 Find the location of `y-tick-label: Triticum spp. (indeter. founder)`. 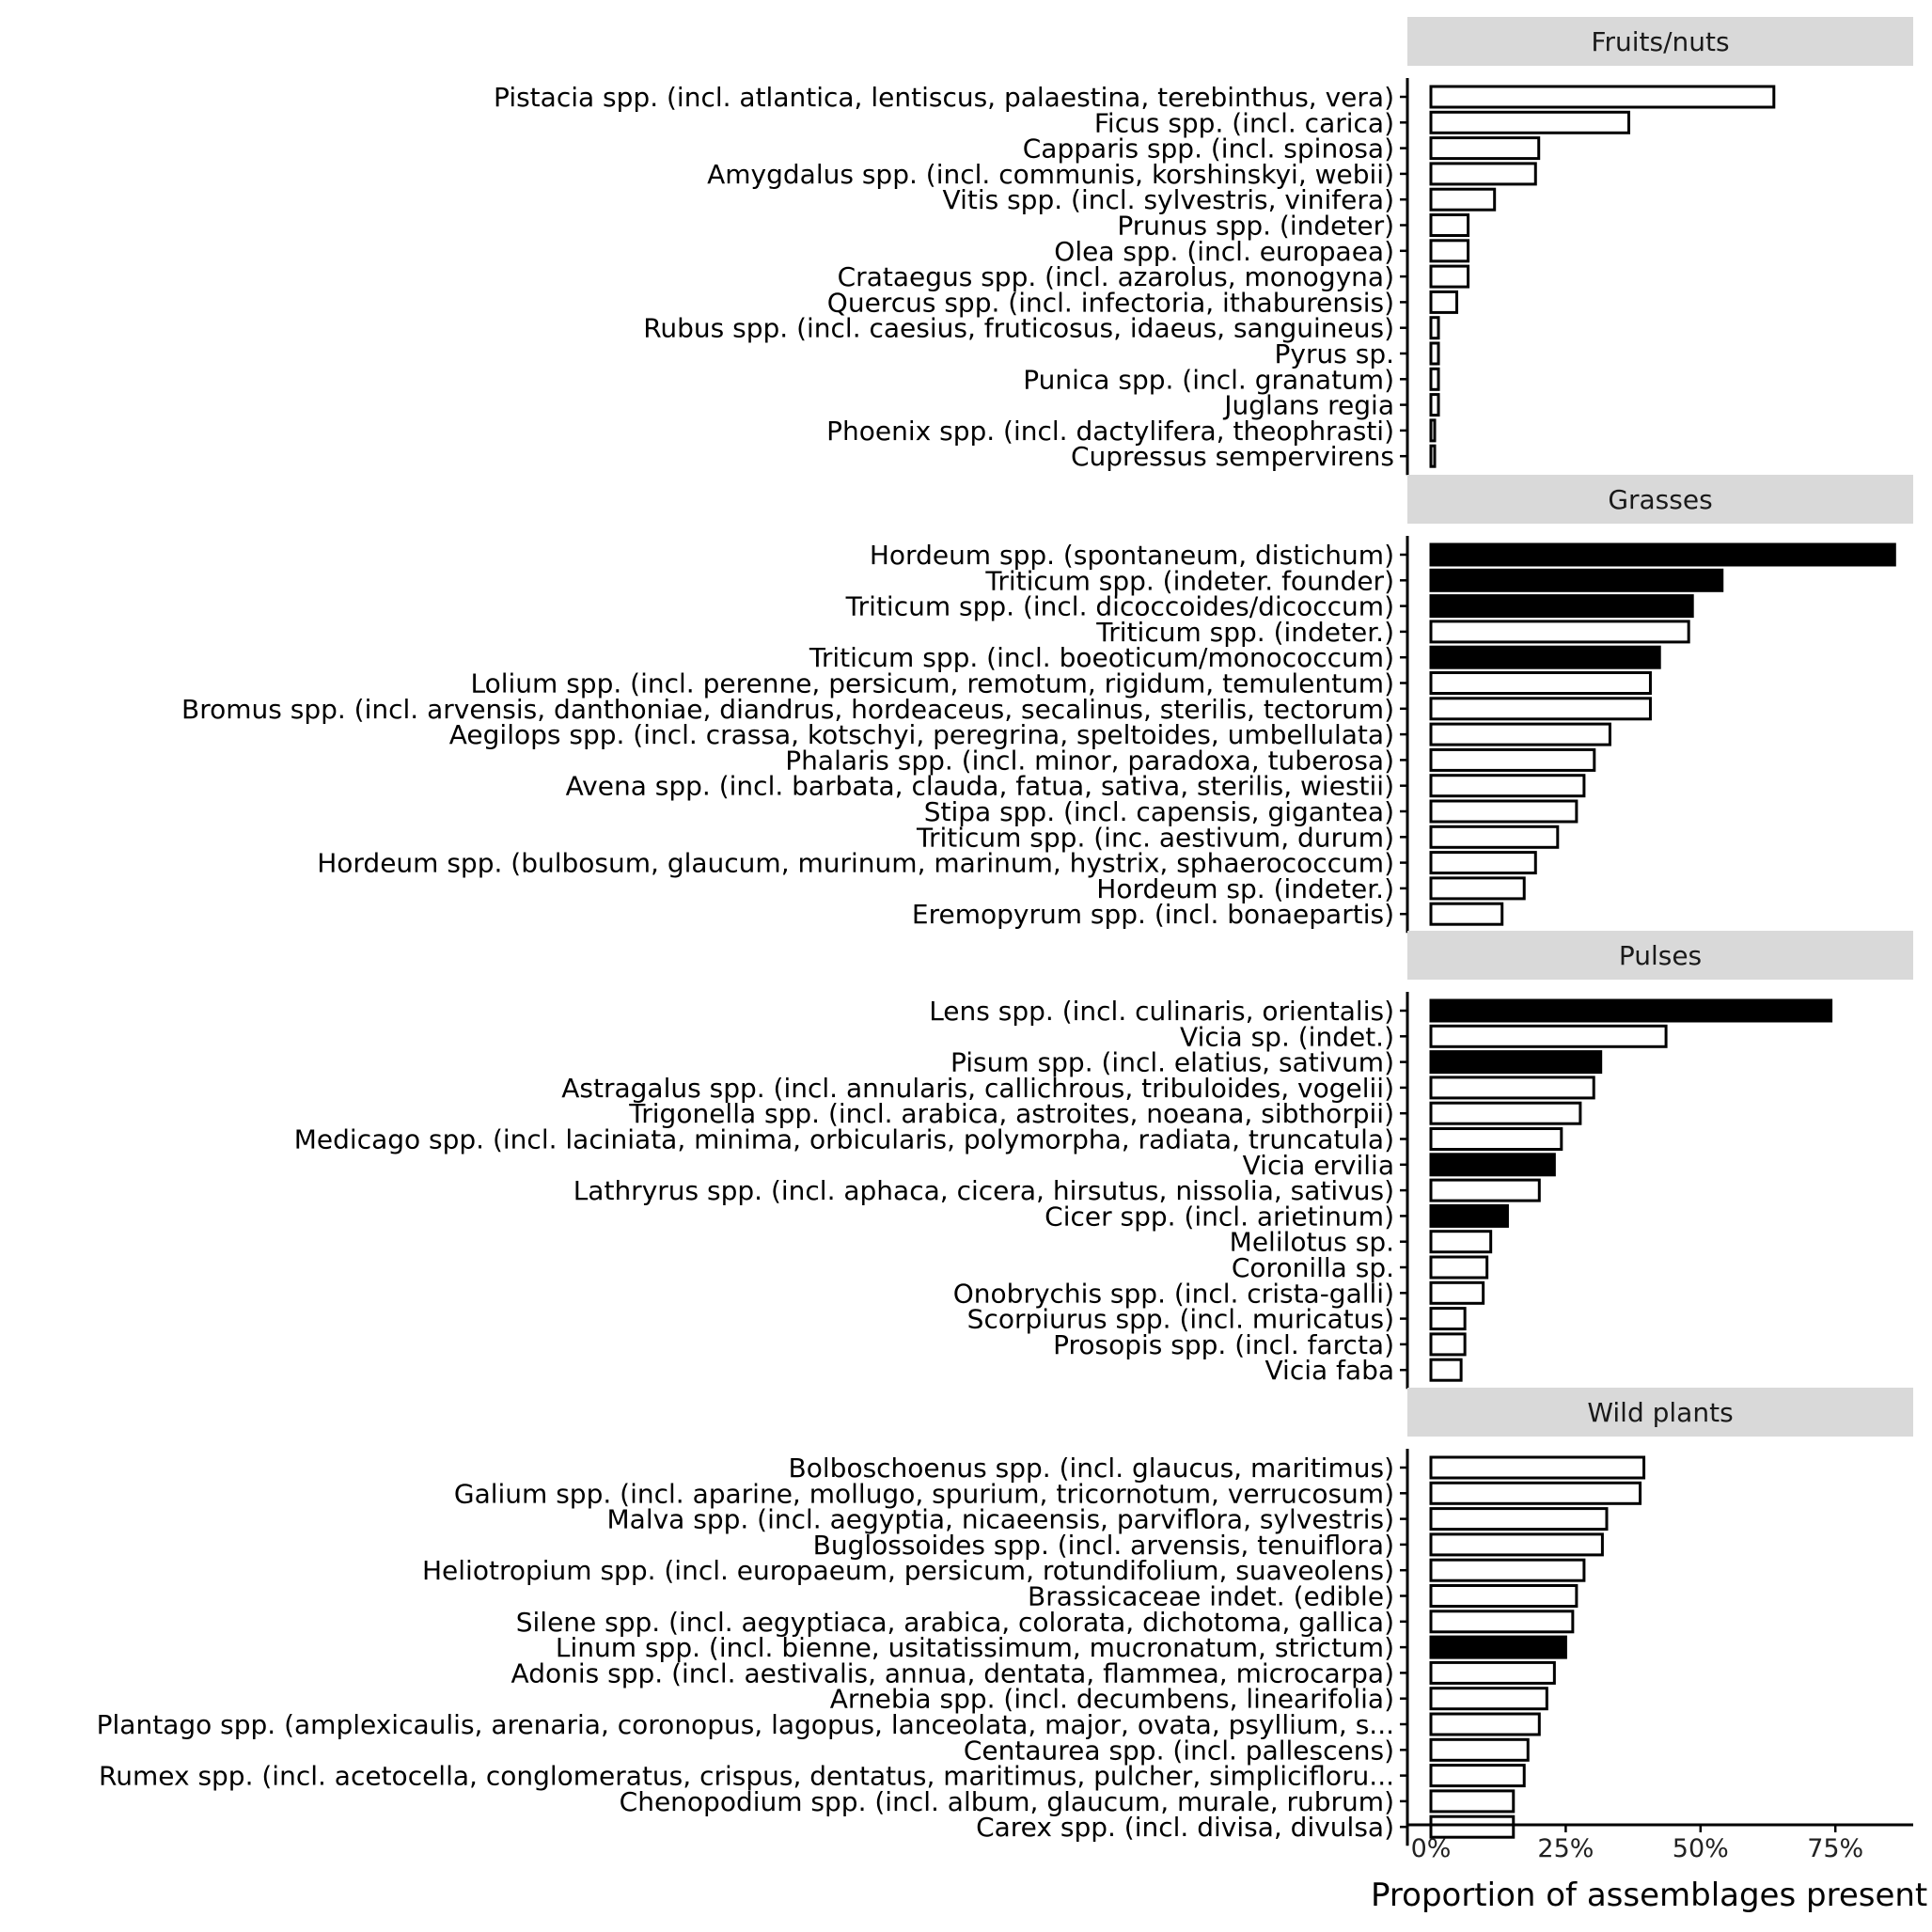

y-tick-label: Triticum spp. (indeter. founder) is located at coordinates (1189, 581).